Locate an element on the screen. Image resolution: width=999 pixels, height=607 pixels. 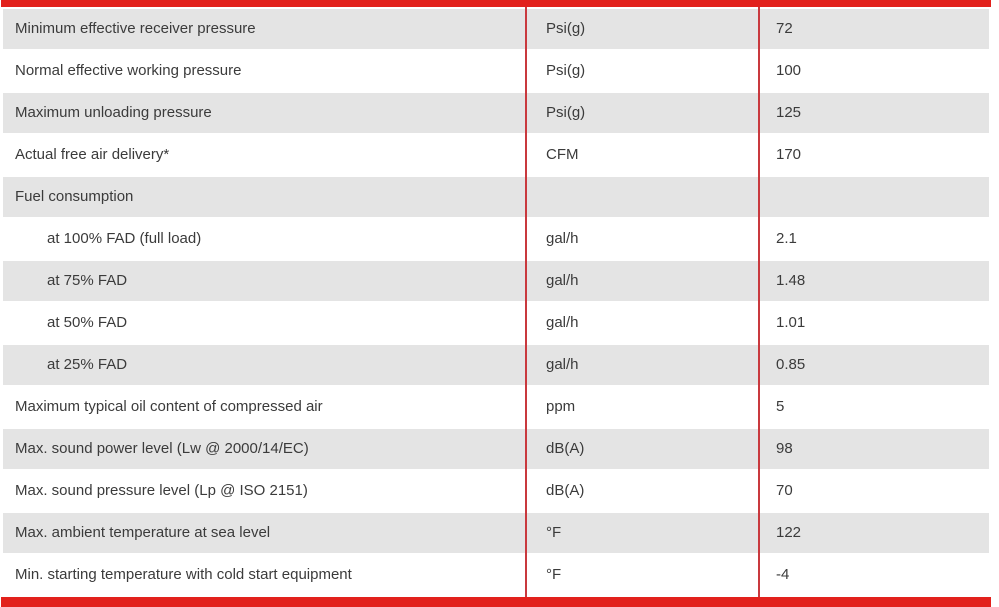
spec-label: Max. sound power level (Lw @ 2000/14/EC) is located at coordinates (264, 449).